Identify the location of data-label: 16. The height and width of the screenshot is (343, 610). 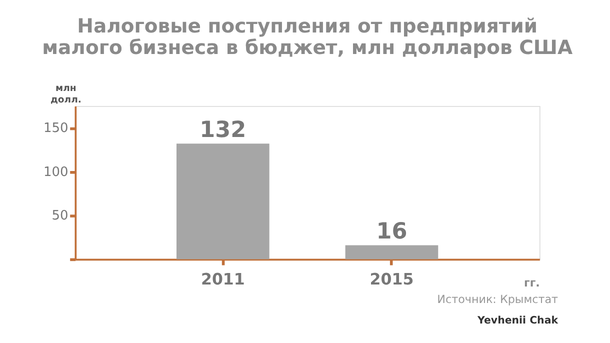
(392, 231).